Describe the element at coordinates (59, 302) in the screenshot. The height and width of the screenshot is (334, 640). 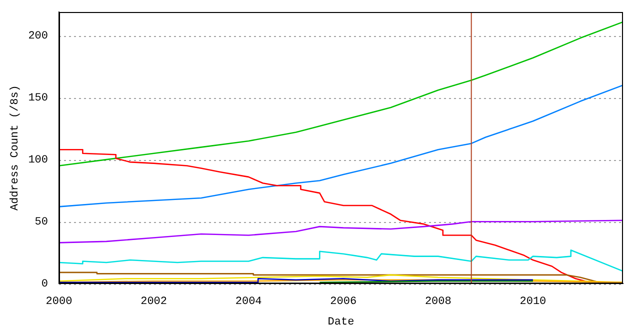
I see `x-tick-label: 2000` at that location.